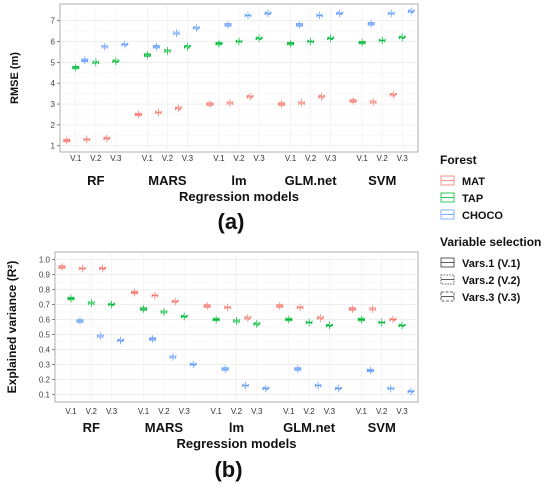  Describe the element at coordinates (482, 216) in the screenshot. I see `legend-label: CHOCO` at that location.